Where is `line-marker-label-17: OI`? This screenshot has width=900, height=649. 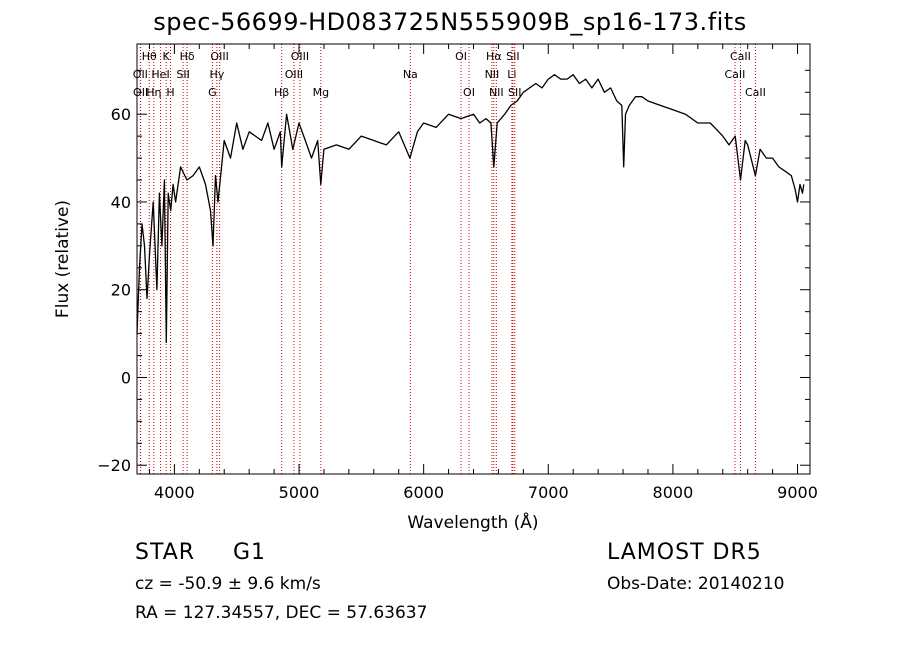
line-marker-label-17: OI is located at coordinates (461, 56).